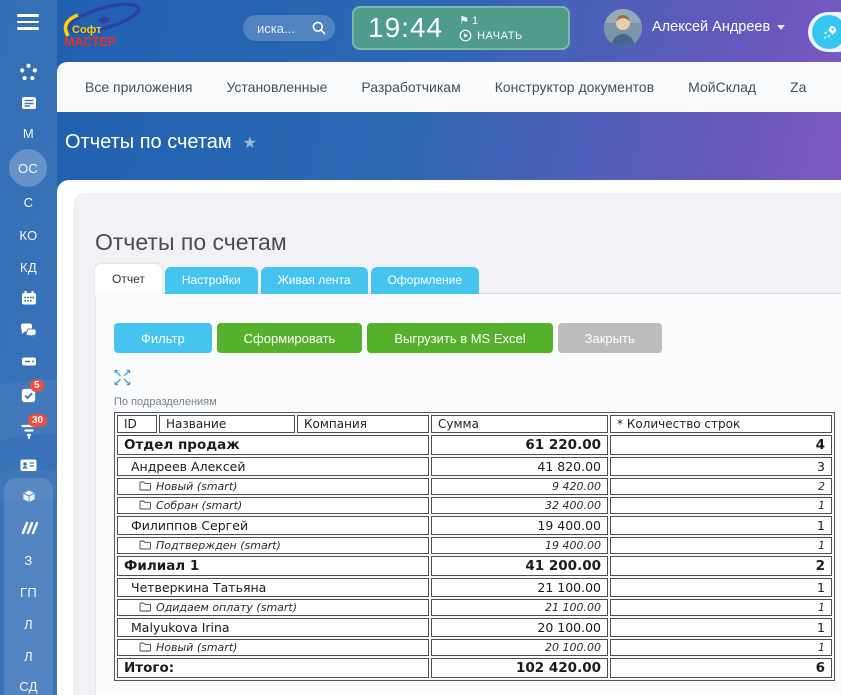 The image size is (841, 695). What do you see at coordinates (574, 87) in the screenshot?
I see `nav-item-doc-constructor: Конструктор документов` at bounding box center [574, 87].